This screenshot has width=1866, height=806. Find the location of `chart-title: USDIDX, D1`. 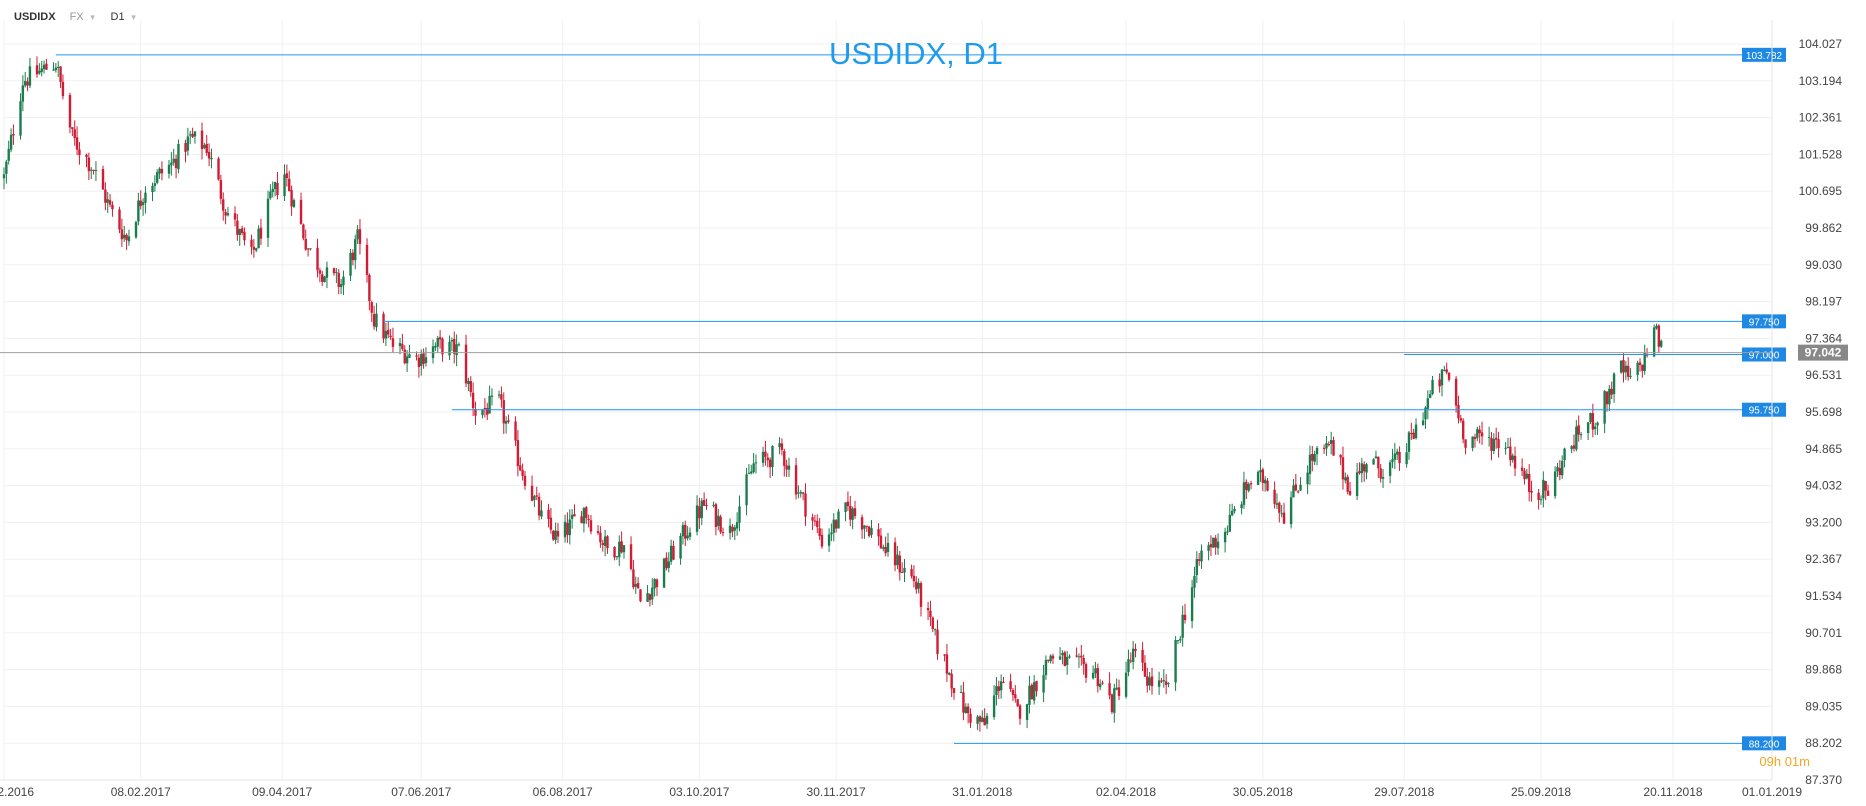

chart-title: USDIDX, D1 is located at coordinates (916, 53).